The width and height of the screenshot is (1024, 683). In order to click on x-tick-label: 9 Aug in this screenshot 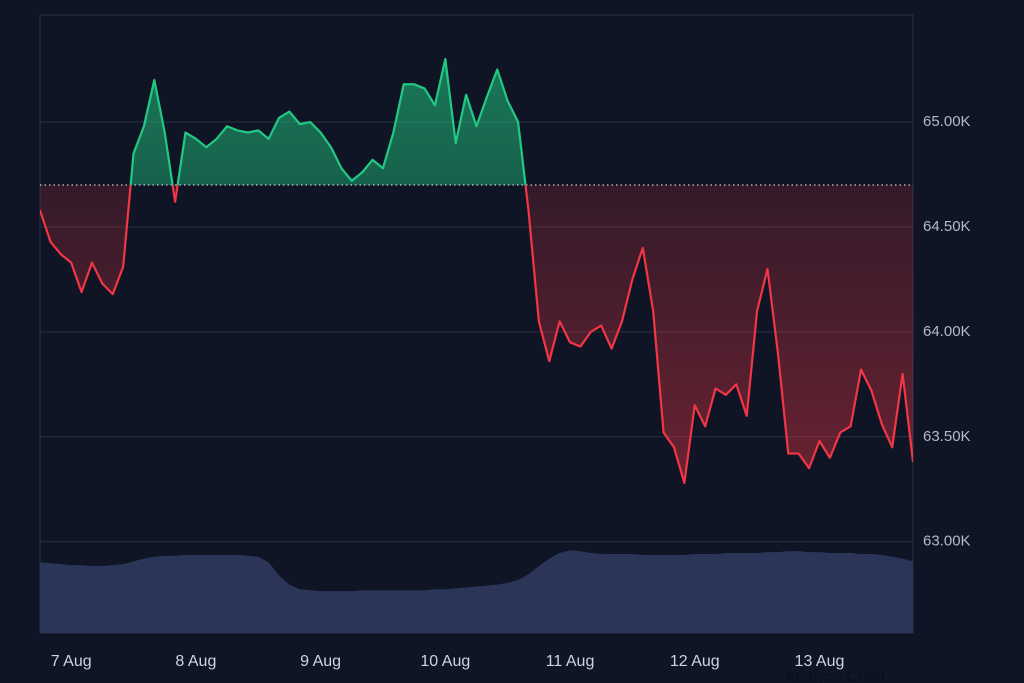, I will do `click(320, 661)`.